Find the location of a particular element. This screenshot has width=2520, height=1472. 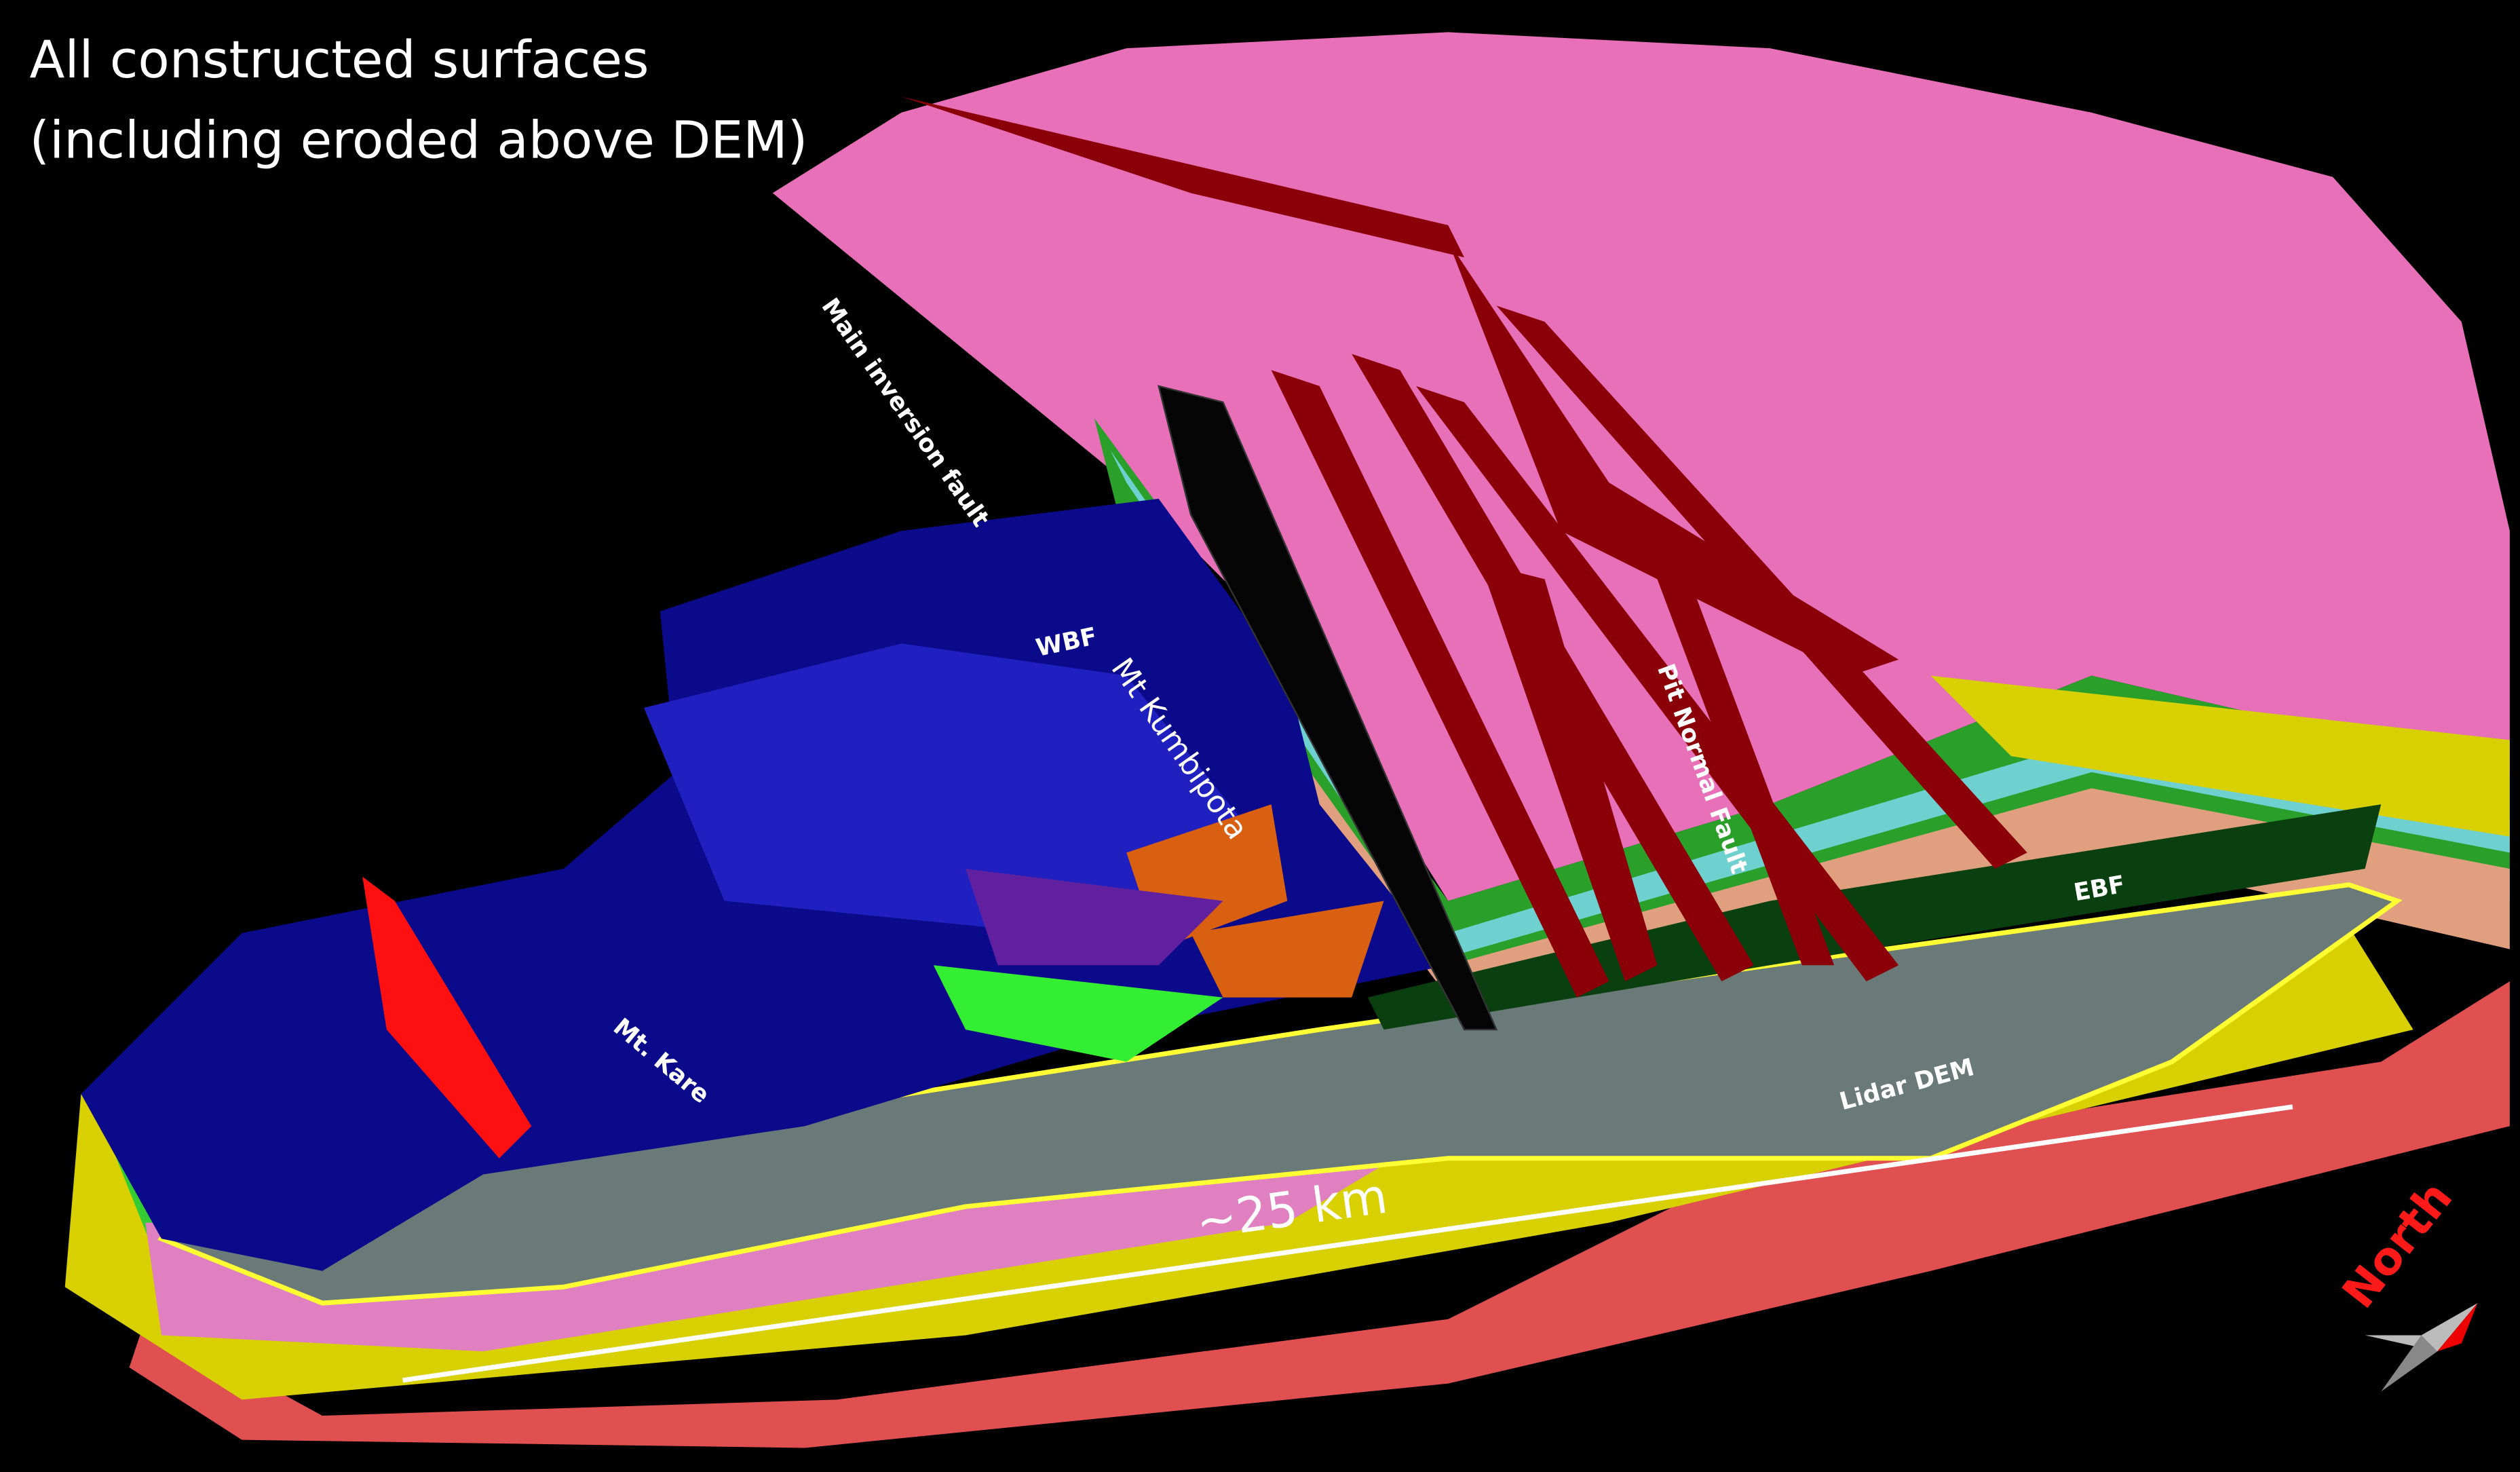

title-line: All constructed surfaces is located at coordinates (339, 60).